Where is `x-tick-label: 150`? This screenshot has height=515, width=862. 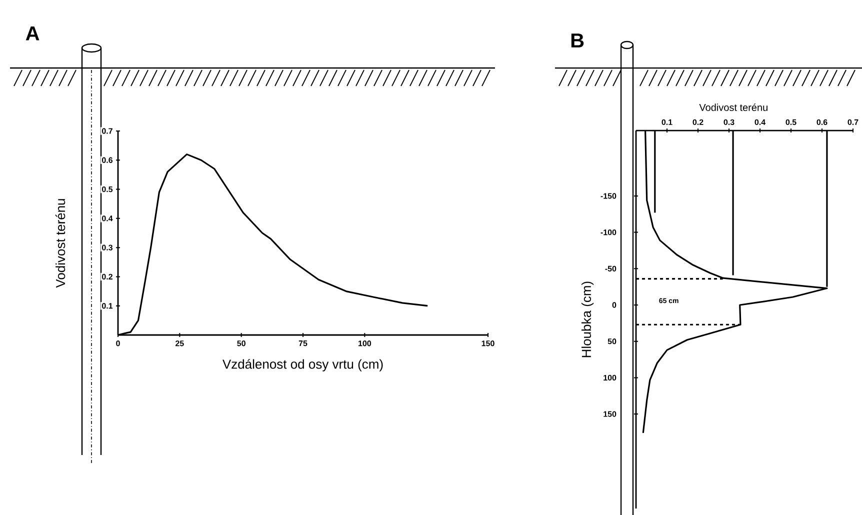 x-tick-label: 150 is located at coordinates (488, 343).